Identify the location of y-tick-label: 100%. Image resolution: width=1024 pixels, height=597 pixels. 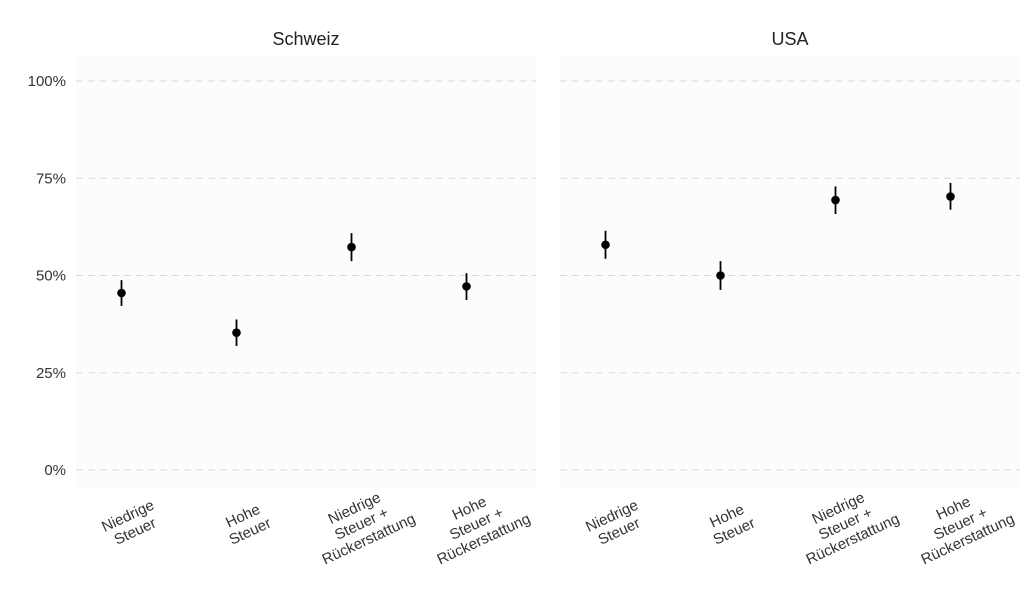
(47, 81).